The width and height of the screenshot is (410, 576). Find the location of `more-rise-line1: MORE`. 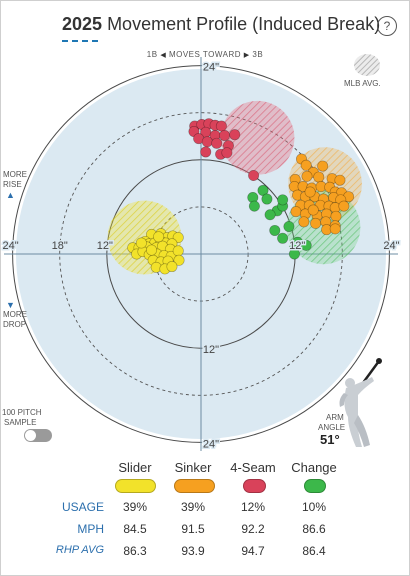

more-rise-line1: MORE is located at coordinates (15, 174).